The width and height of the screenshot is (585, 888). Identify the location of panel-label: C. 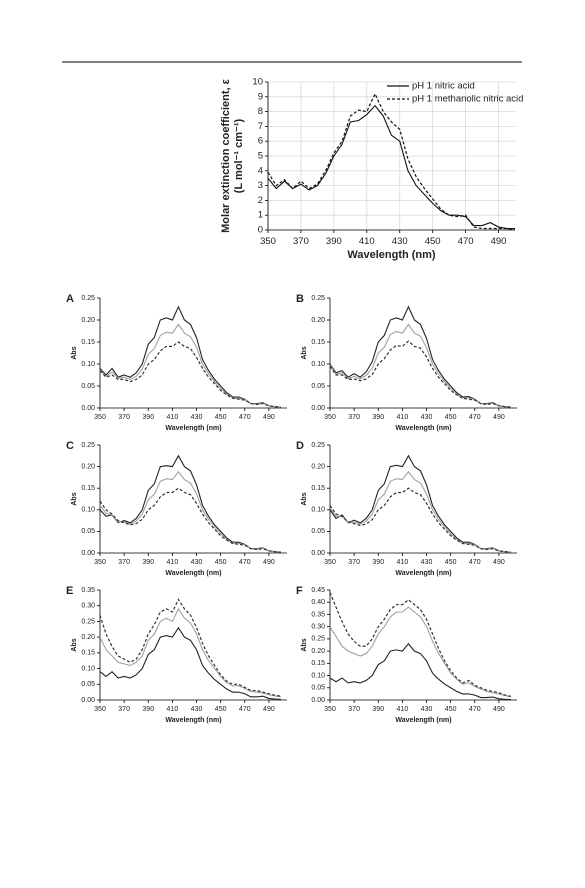
(70, 446).